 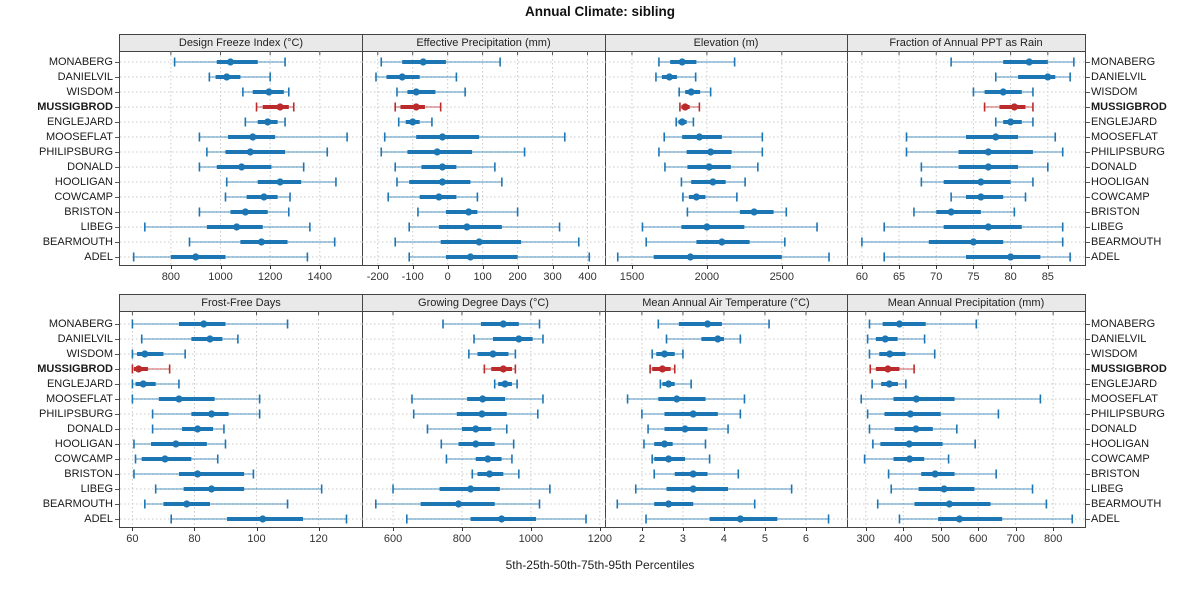 I want to click on station-label-right: PHILIPSBURG, so click(x=1128, y=151).